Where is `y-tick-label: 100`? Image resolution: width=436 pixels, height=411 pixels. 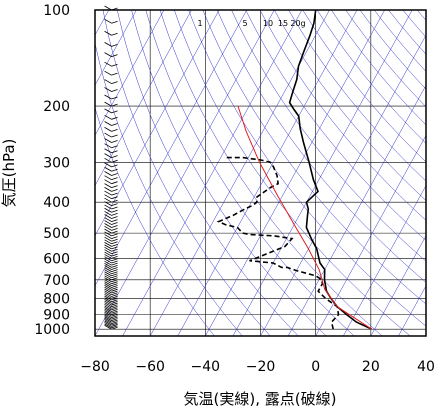
y-tick-label: 100 is located at coordinates (56, 11).